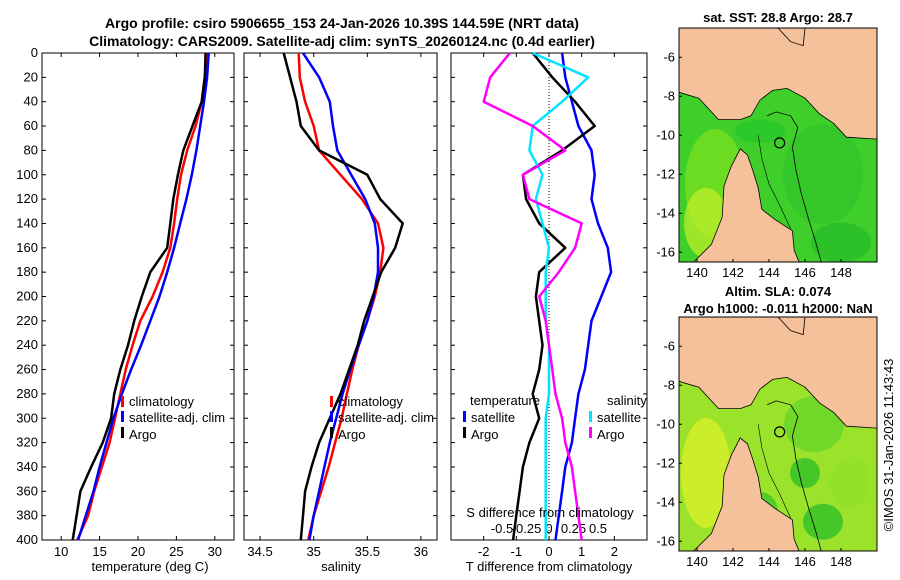 The width and height of the screenshot is (900, 580). I want to click on s-tick-label: -0.5, so click(502, 528).